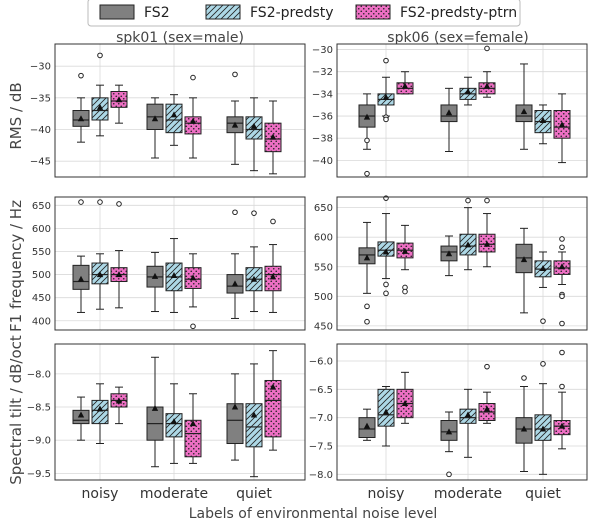 The image size is (595, 526). What do you see at coordinates (386, 494) in the screenshot?
I see `xcat-right-noisy: noisy` at bounding box center [386, 494].